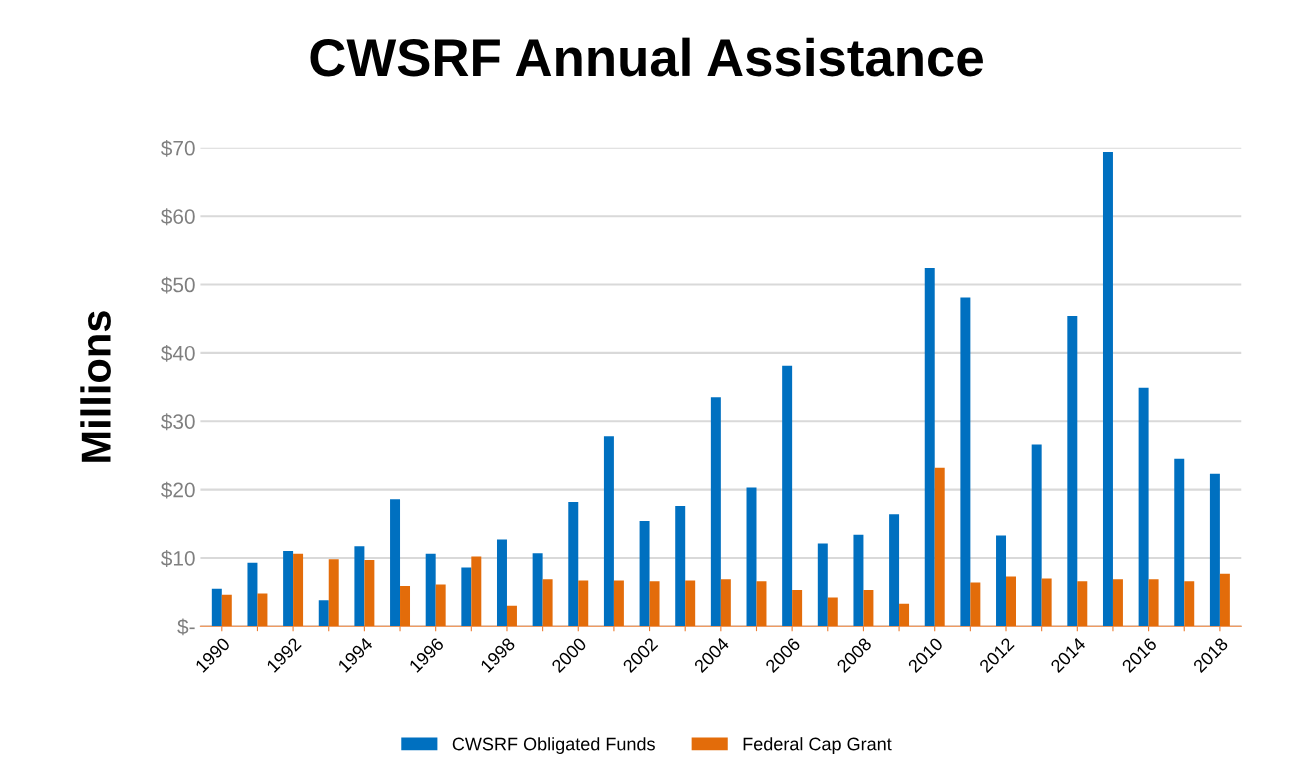 The height and width of the screenshot is (778, 1293). I want to click on legend-label: Federal Cap Grant, so click(817, 745).